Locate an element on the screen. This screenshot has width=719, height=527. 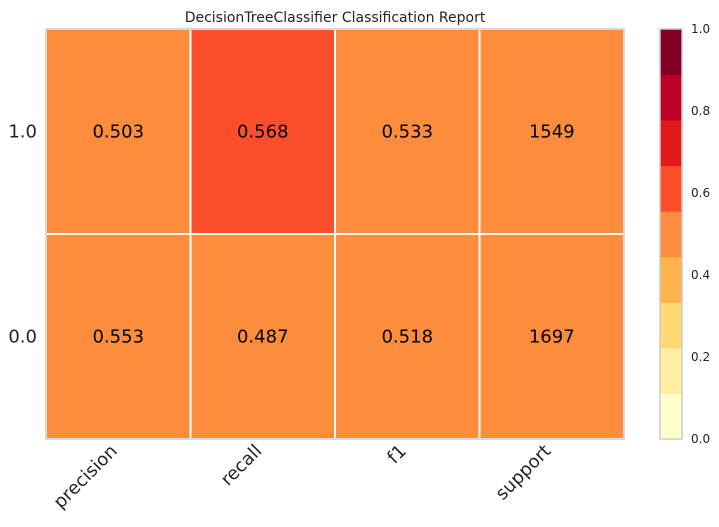
cell-value-label: 0.533 is located at coordinates (407, 132).